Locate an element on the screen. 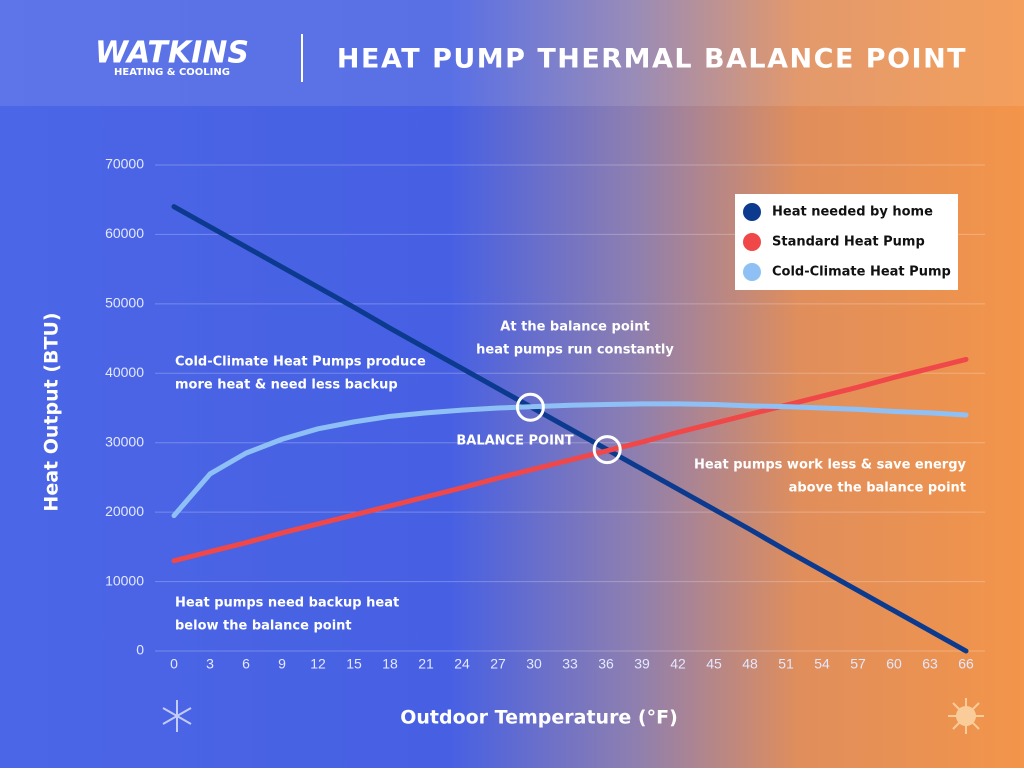  x-tick-label: 15 is located at coordinates (354, 664).